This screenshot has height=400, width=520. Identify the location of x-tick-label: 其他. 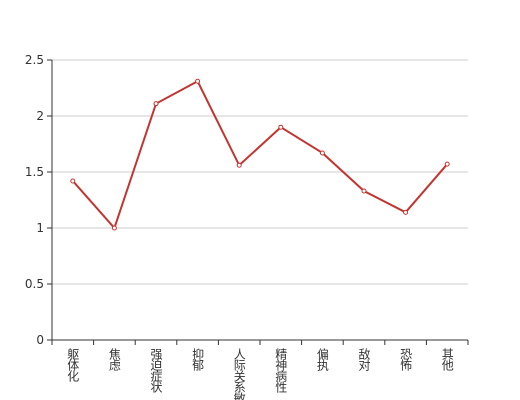
(447, 359).